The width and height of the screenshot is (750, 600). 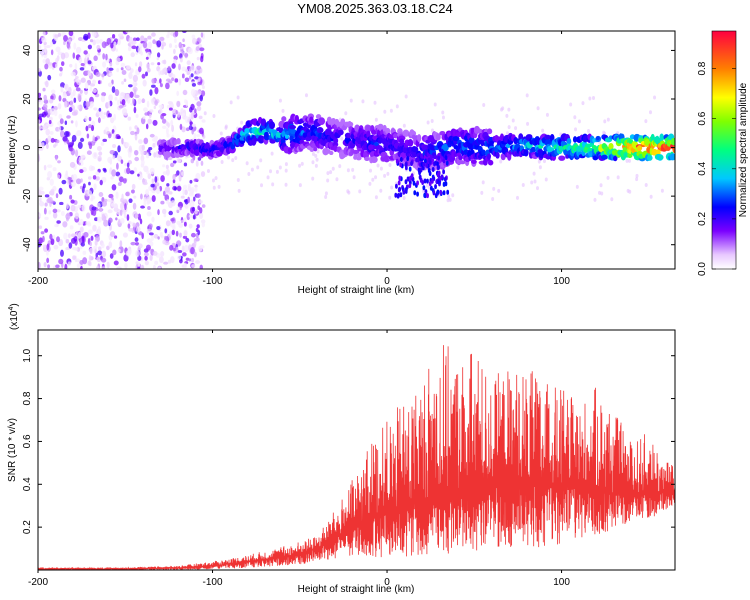 What do you see at coordinates (716, 168) in the screenshot?
I see `colorbar-ticks: 0.0 0.2 0.4 0.6 0.8` at bounding box center [716, 168].